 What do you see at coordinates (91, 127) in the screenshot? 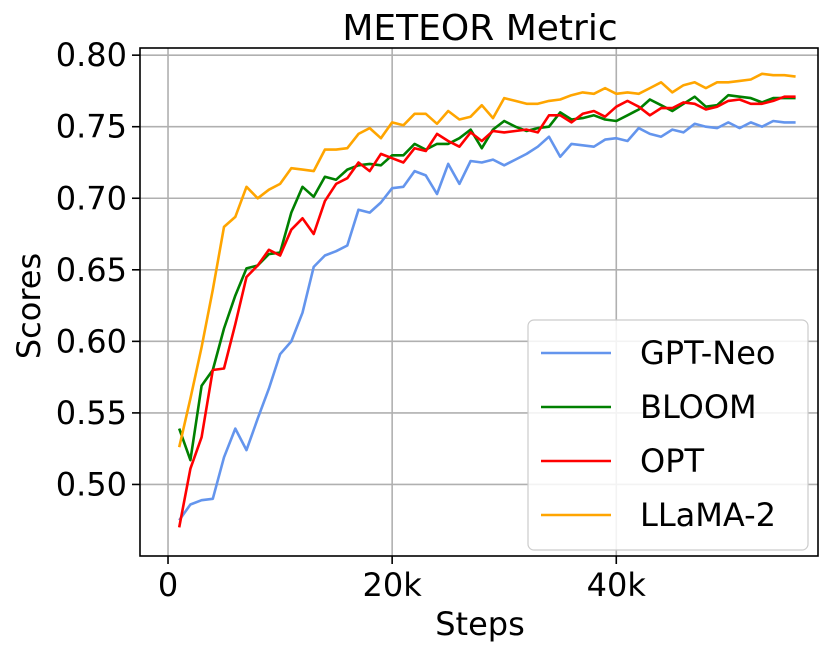
I see `y-tick-label: 0.75` at bounding box center [91, 127].